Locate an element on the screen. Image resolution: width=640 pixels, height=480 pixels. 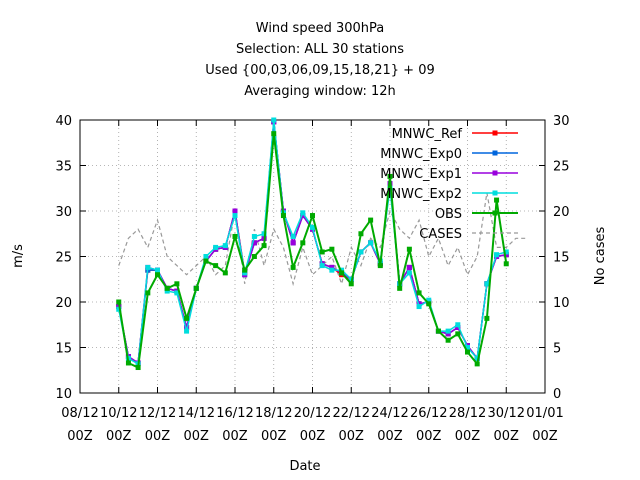
x-tick-label-date: 20/12 is located at coordinates (312, 413).